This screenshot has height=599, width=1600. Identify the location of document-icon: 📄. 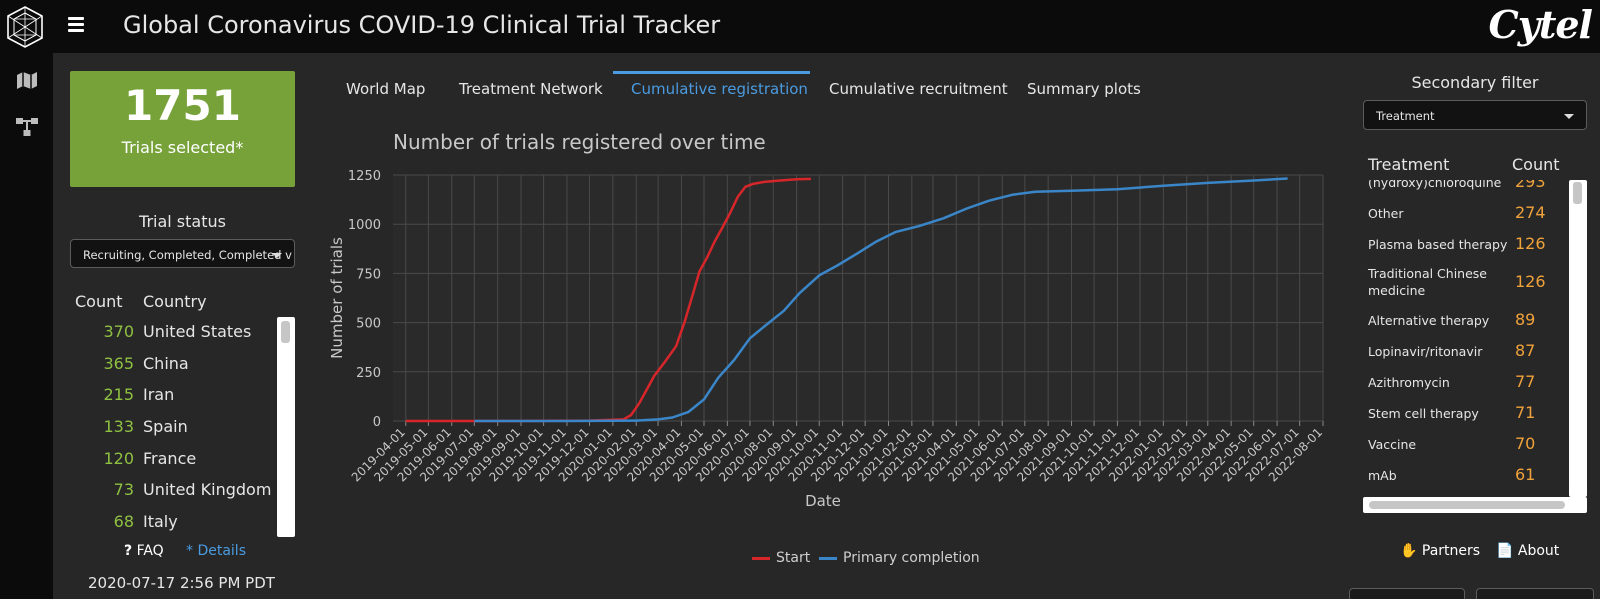
(1505, 551).